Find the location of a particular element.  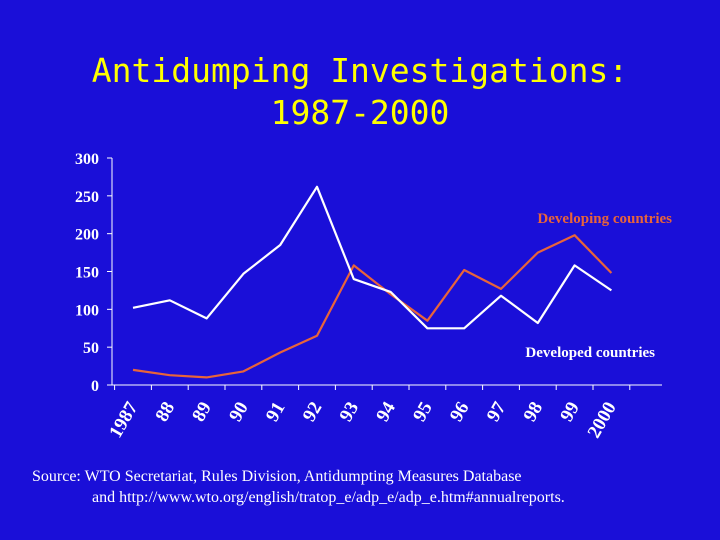

x-tick-label: 99 is located at coordinates (570, 411).